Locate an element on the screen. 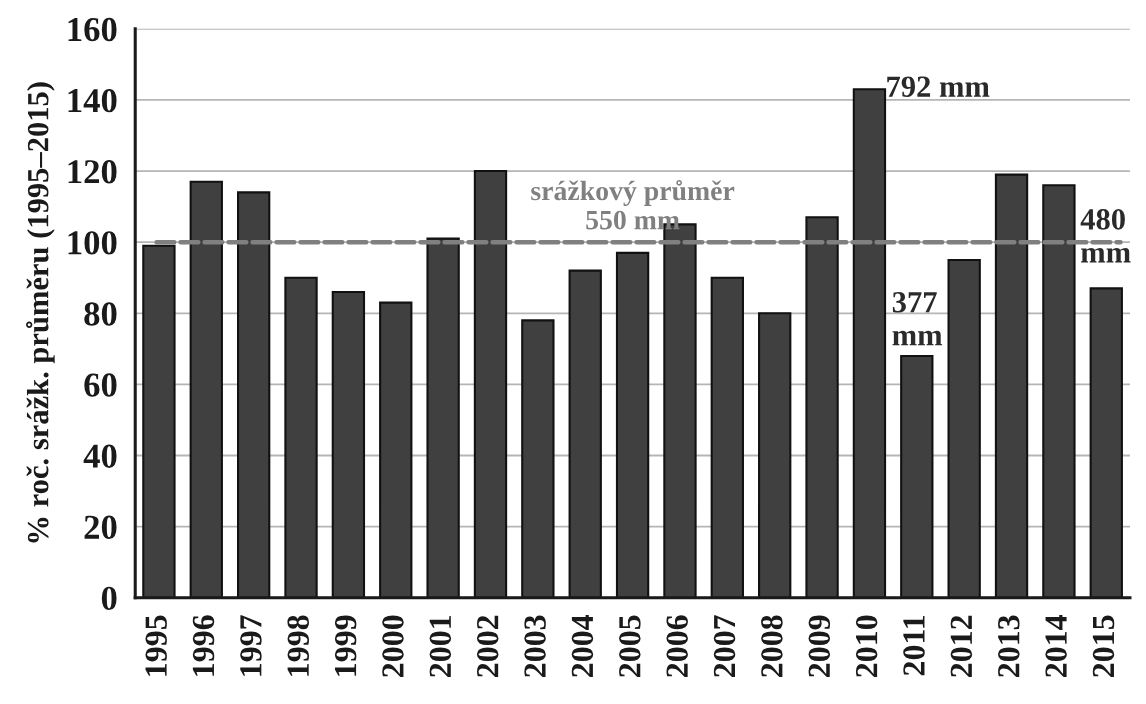 This screenshot has width=1146, height=704. x-tick-label: 1997 is located at coordinates (251, 645).